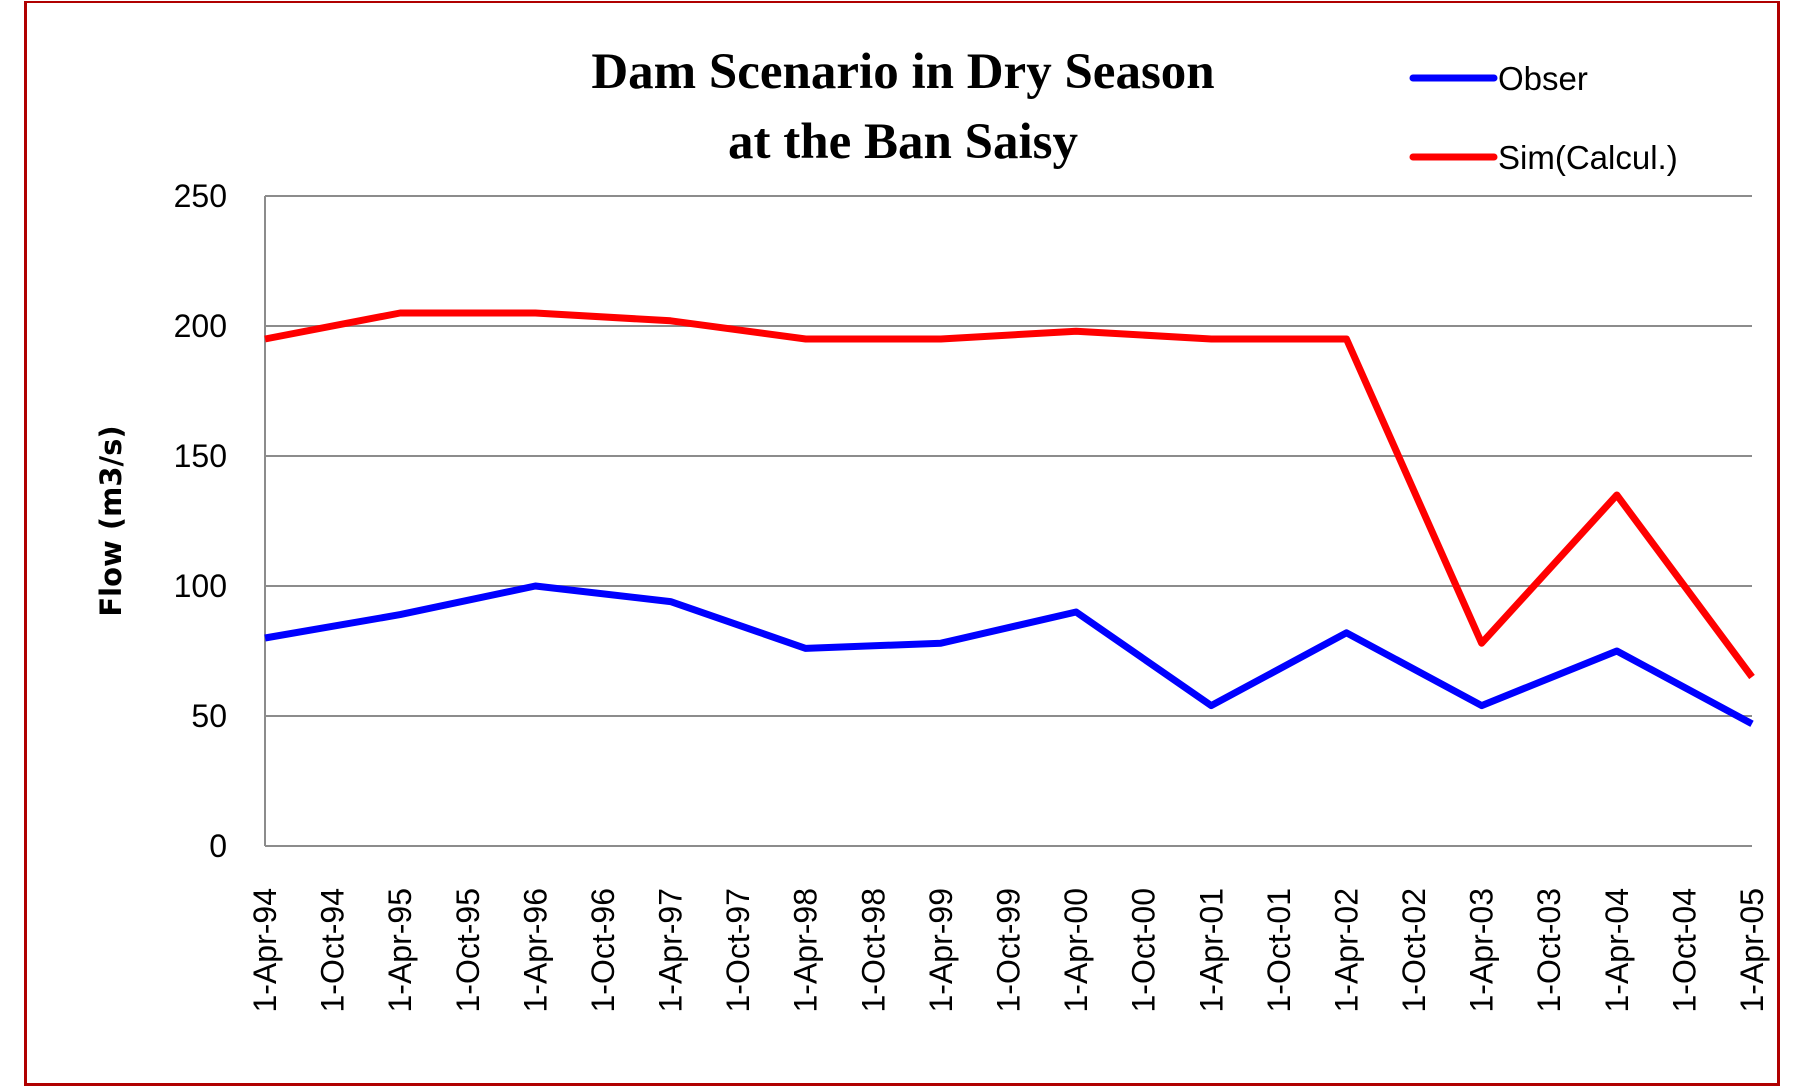  What do you see at coordinates (1482, 950) in the screenshot?
I see `x-tick-label: 1-Apr-03` at bounding box center [1482, 950].